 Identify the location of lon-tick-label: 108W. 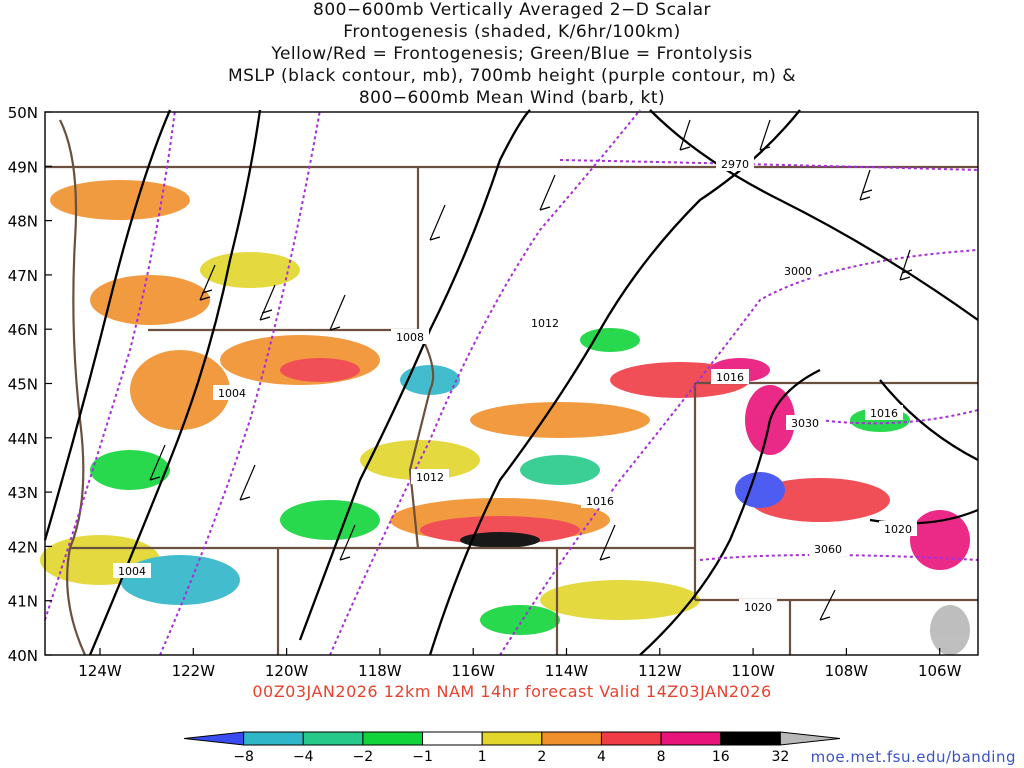
(847, 671).